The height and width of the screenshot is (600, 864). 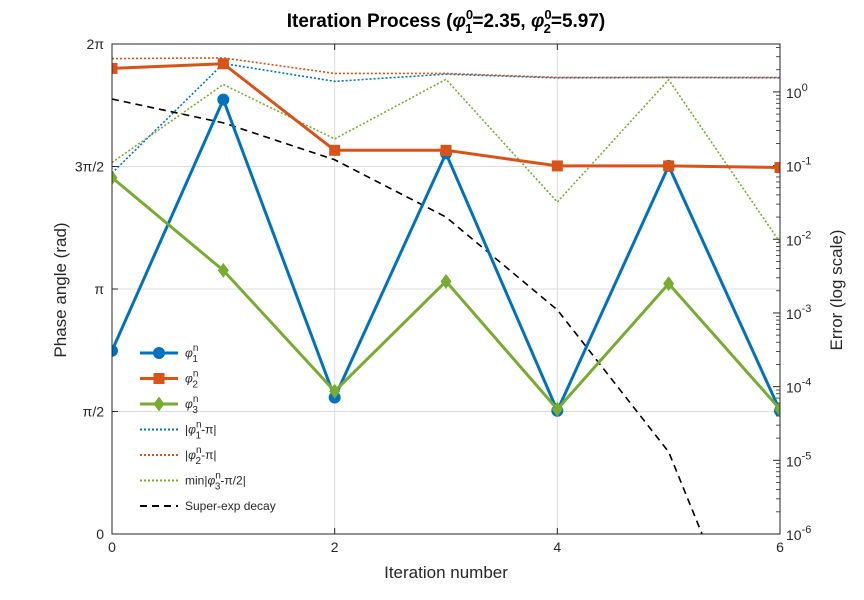 I want to click on legend-label: |φn 1-π|, so click(x=200, y=431).